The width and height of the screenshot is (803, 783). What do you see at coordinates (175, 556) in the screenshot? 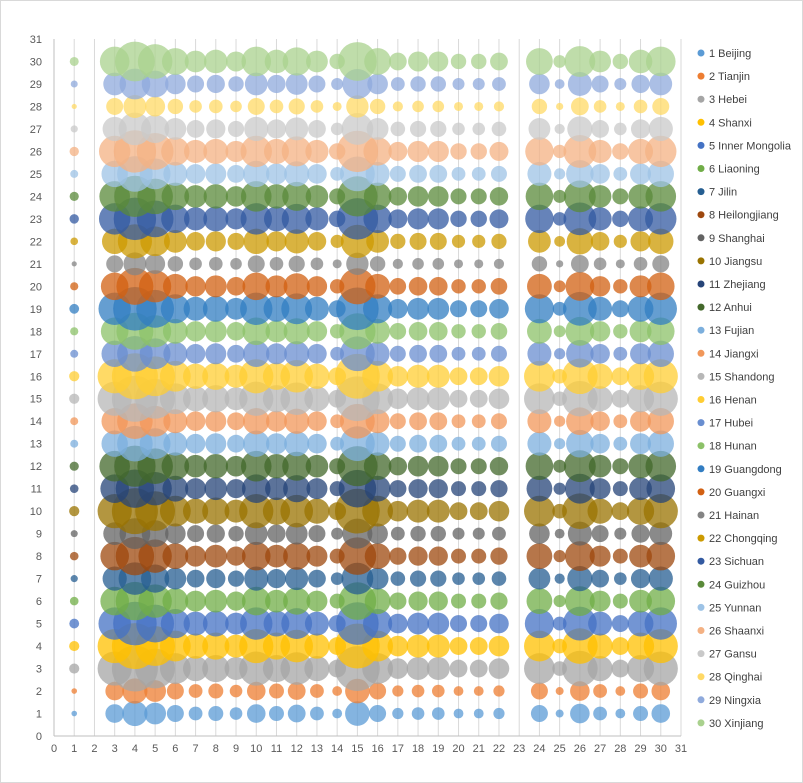
I see `bubble-heilongjiang-x6` at bounding box center [175, 556].